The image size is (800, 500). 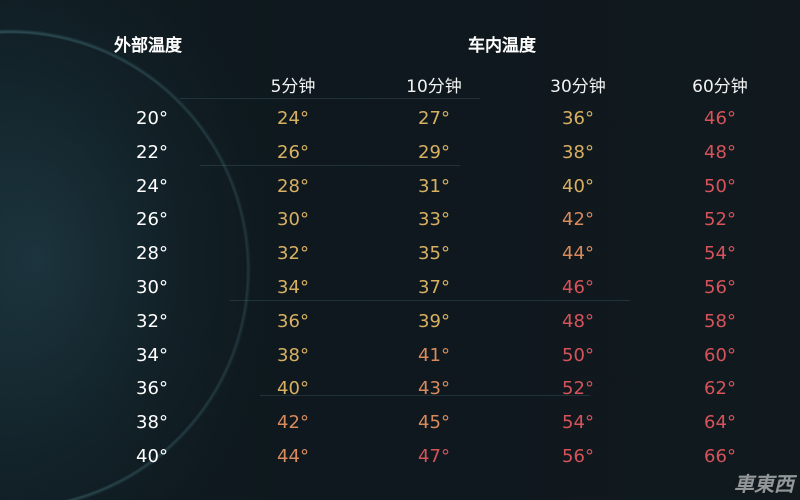 I want to click on outside-temp-cell: 32°, so click(x=152, y=321).